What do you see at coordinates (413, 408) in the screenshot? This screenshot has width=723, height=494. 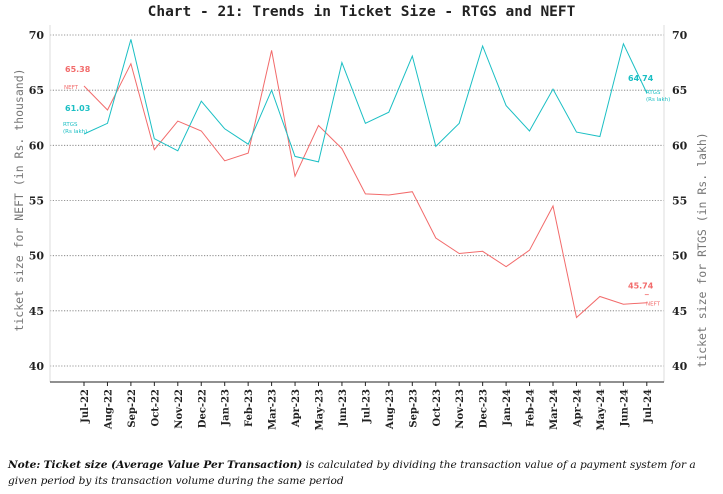 I see `x-tick-label: Sep-23` at bounding box center [413, 408].